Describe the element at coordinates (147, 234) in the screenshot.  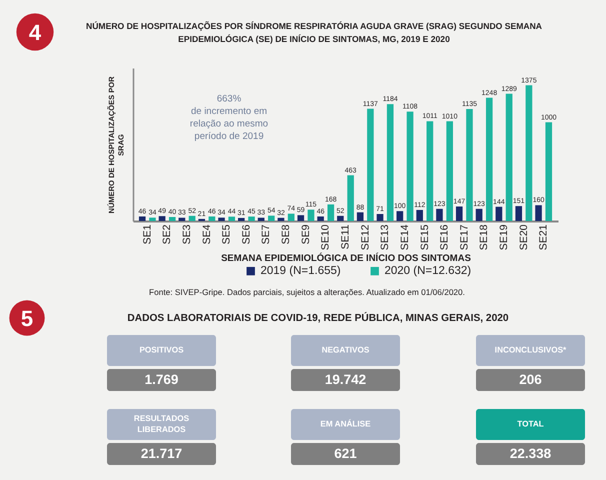
I see `x-tick-label: SE1` at that location.